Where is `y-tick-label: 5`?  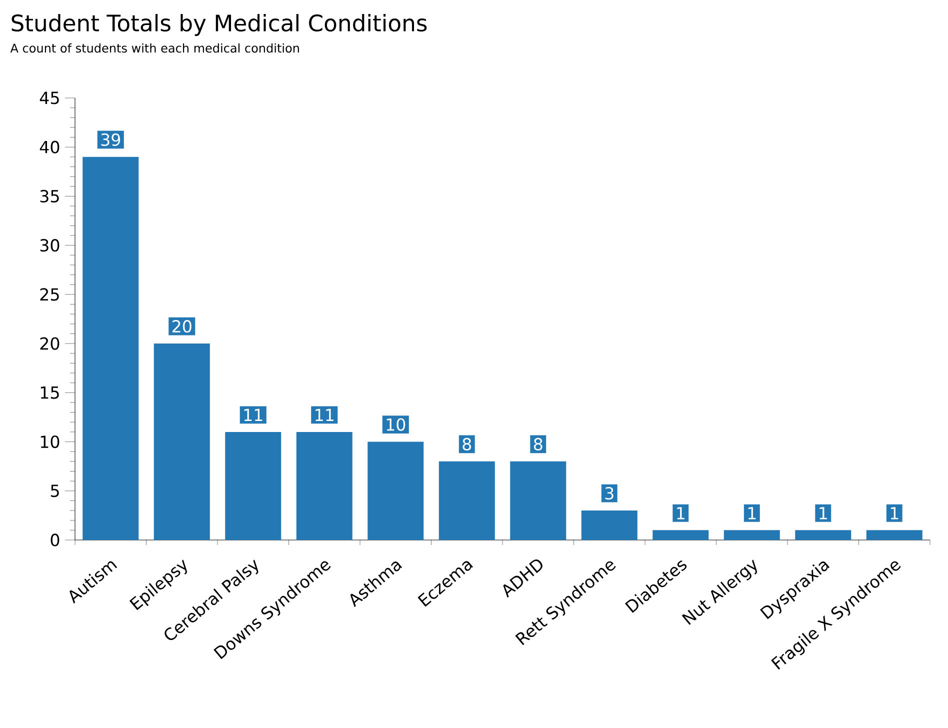 y-tick-label: 5 is located at coordinates (54, 491).